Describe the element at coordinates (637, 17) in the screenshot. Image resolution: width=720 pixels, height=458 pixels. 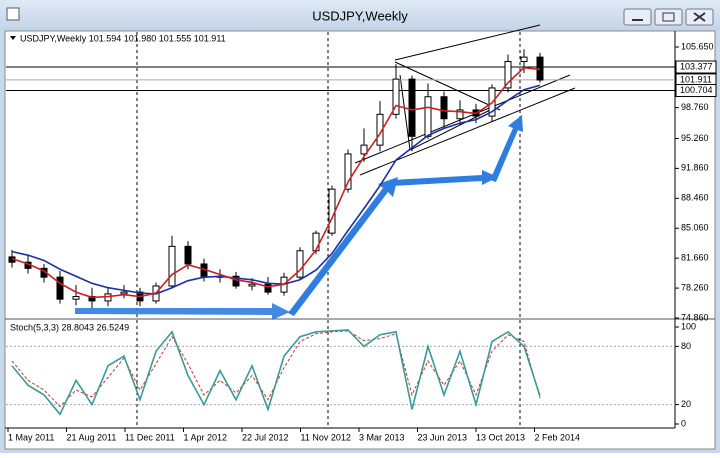
I see `minimize-button` at that location.